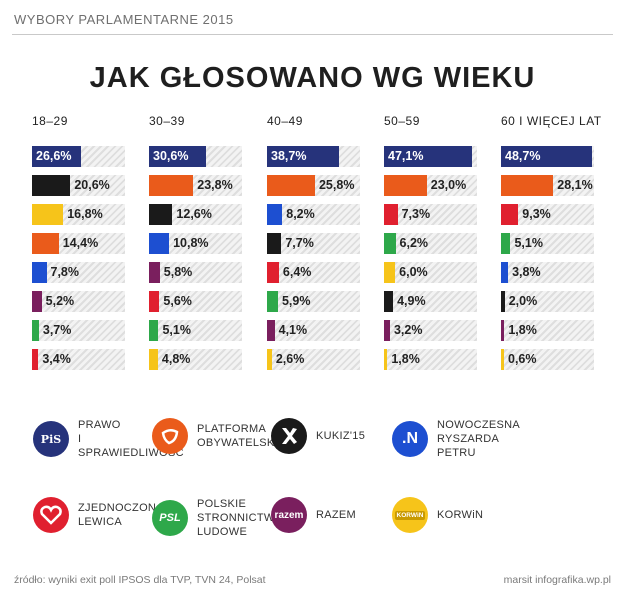 The width and height of the screenshot is (625, 604). I want to click on header-divider, so click(312, 34).